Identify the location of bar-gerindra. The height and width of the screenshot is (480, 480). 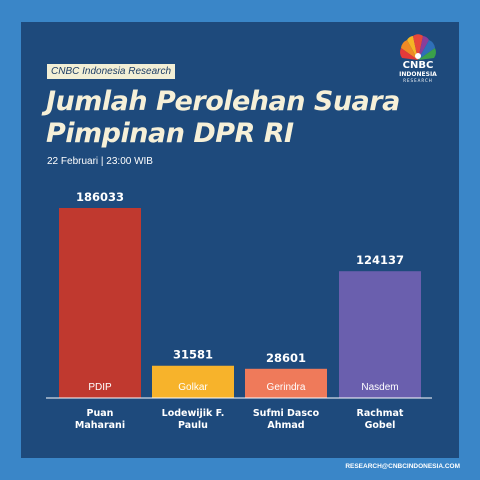
(286, 383).